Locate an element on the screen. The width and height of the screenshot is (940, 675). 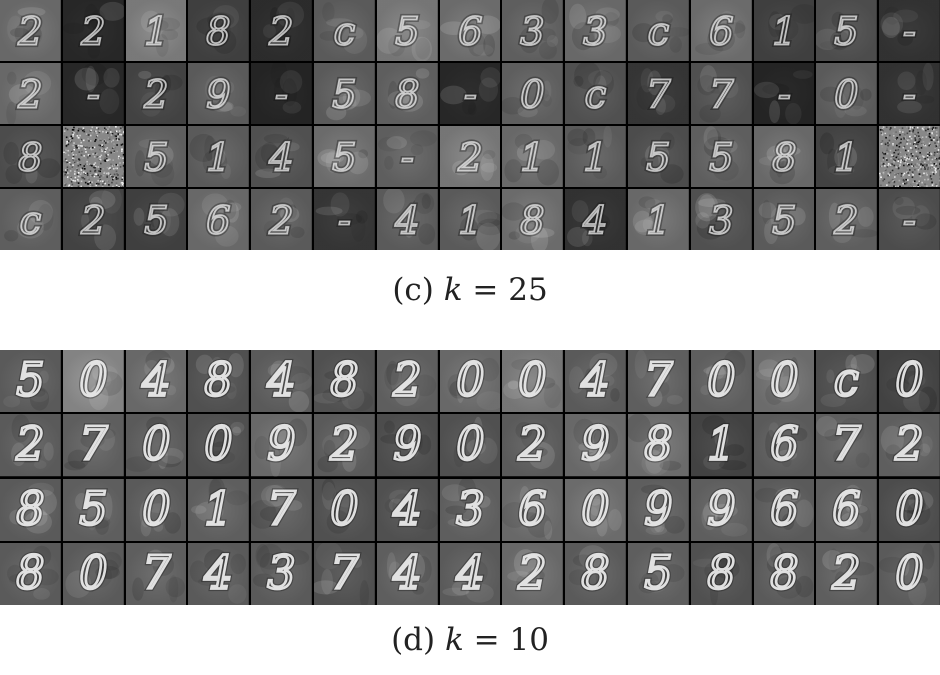
caption-label: (d) is located at coordinates (413, 640).